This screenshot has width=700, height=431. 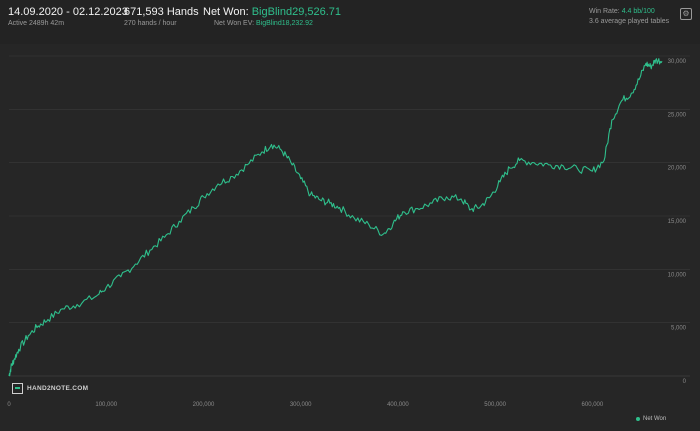 I want to click on win-rate: Win Rate: 4.4 bb/100, so click(x=622, y=11).